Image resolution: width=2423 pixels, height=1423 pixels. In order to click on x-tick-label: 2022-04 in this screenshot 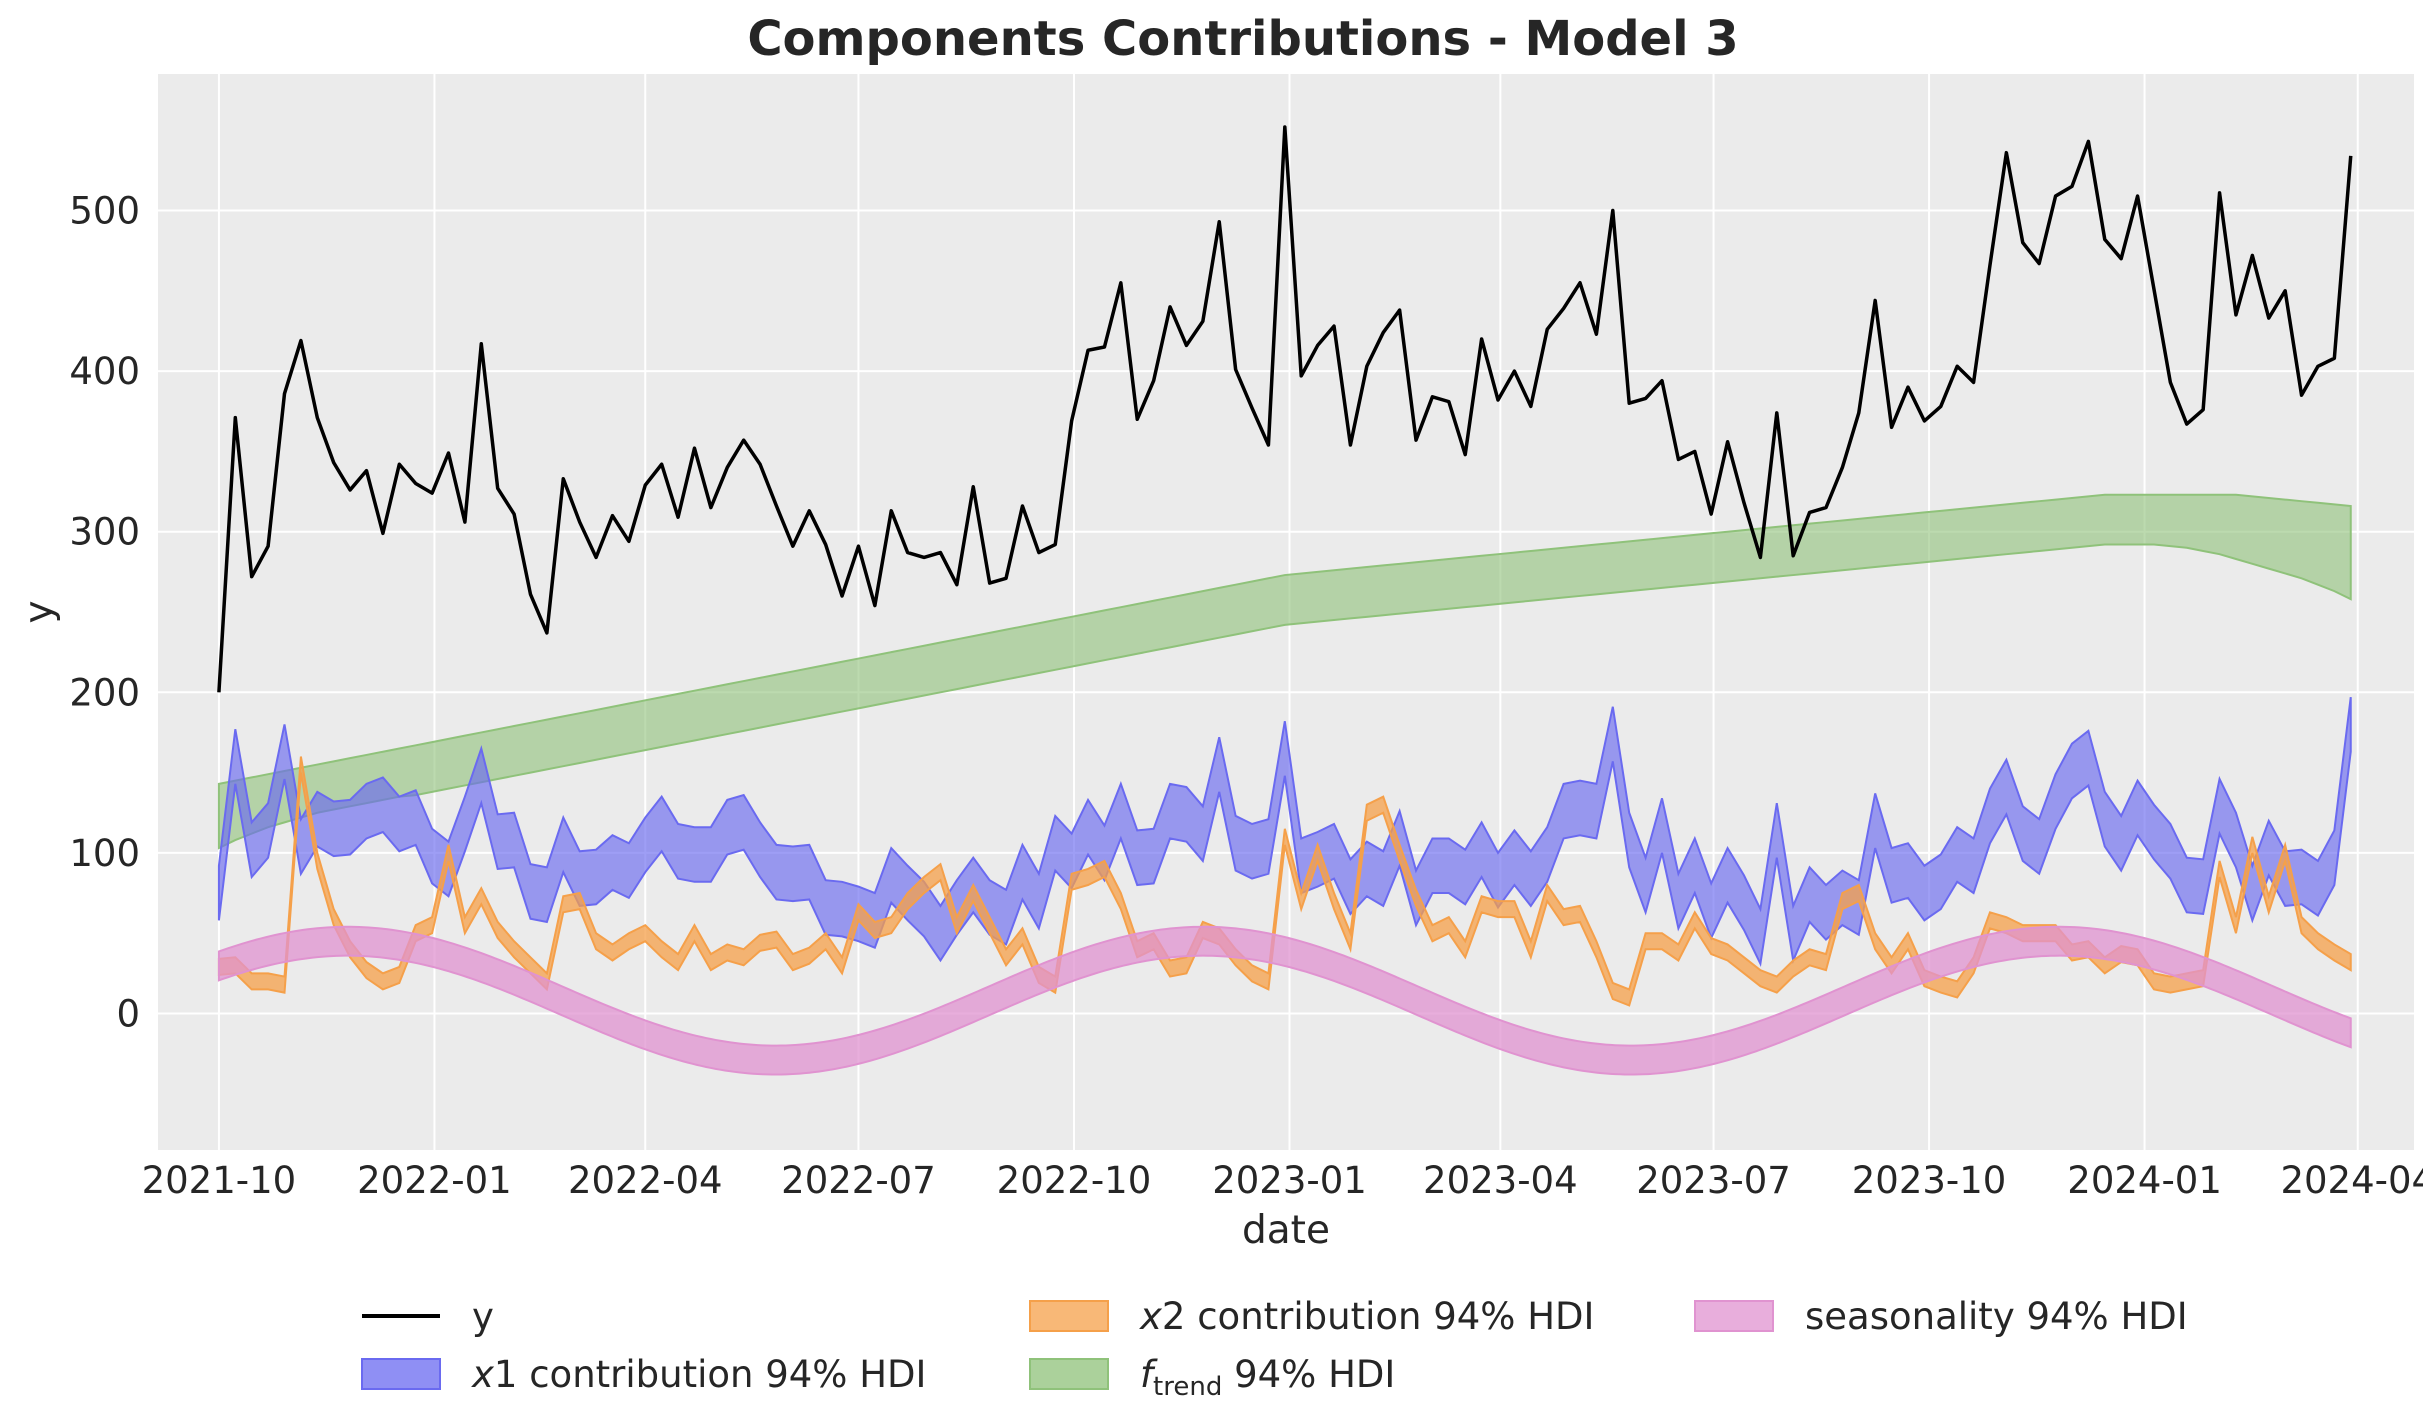, I will do `click(645, 1180)`.